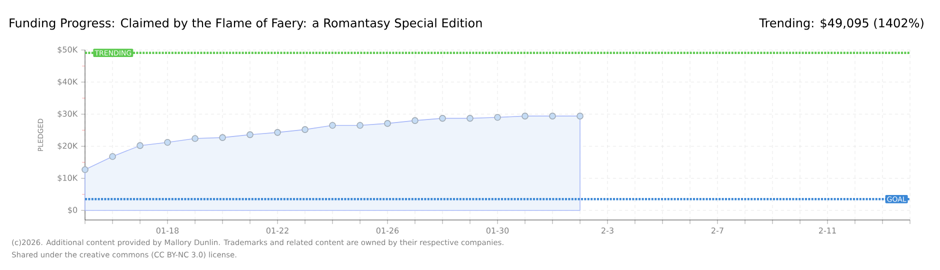 This screenshot has height=270, width=940. Describe the element at coordinates (827, 231) in the screenshot. I see `x-tick-label: 2-11` at that location.